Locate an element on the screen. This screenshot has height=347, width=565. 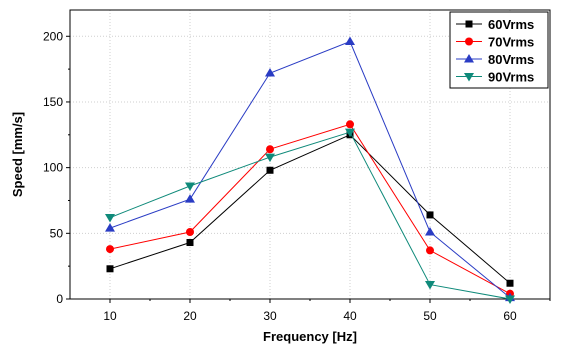
x-tick-label: 20 is located at coordinates (190, 316).